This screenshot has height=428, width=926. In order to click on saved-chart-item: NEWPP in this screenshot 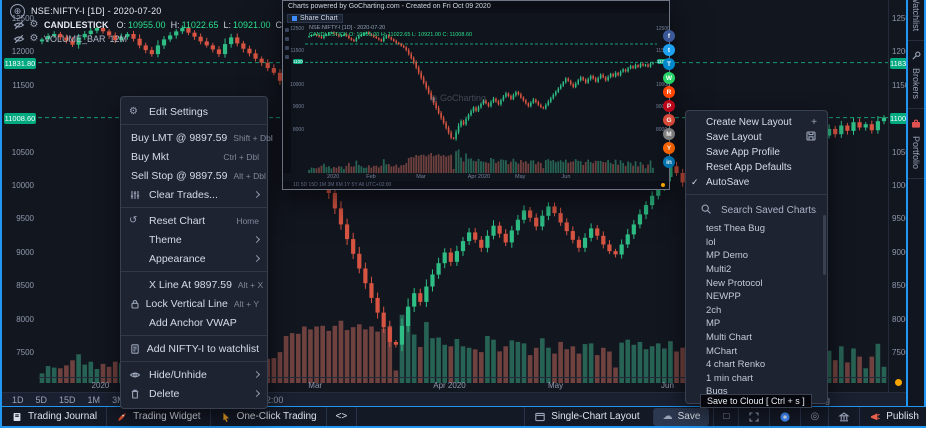, I will do `click(756, 297)`.